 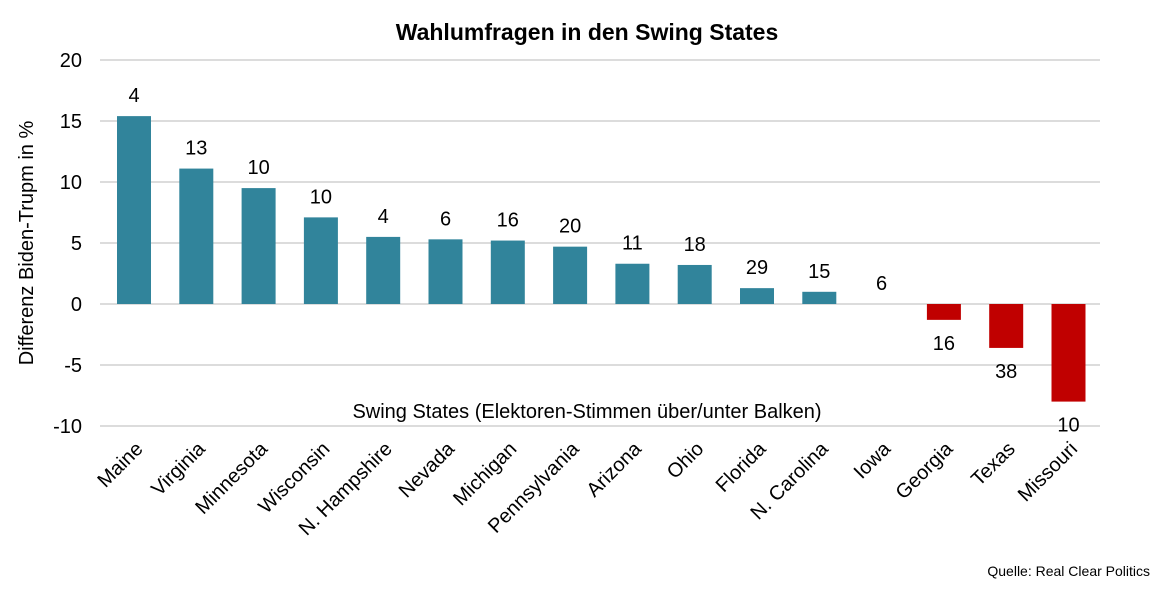 What do you see at coordinates (71, 61) in the screenshot?
I see `y-tick-label: 20` at bounding box center [71, 61].